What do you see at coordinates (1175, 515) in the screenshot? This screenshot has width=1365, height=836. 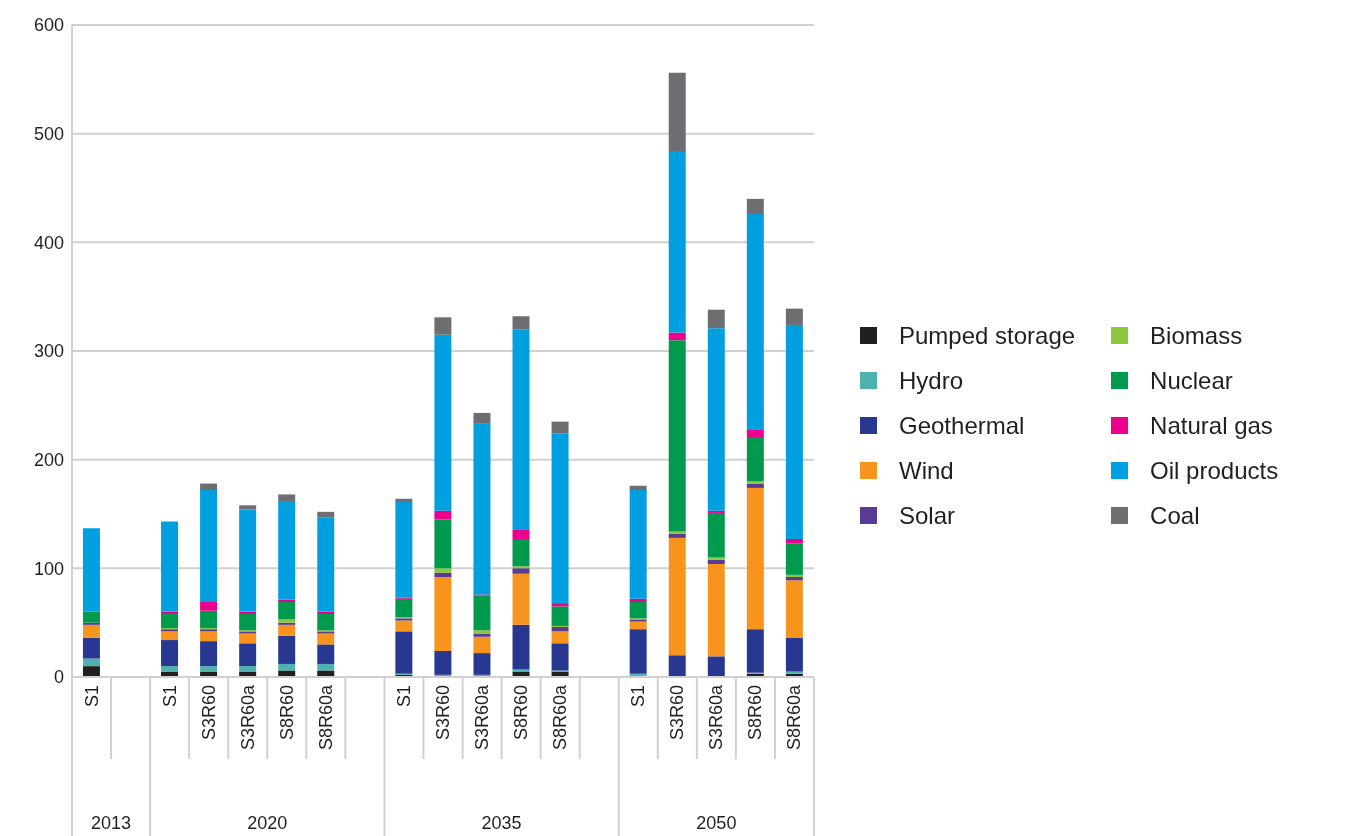 I see `legend-label: Coal` at bounding box center [1175, 515].